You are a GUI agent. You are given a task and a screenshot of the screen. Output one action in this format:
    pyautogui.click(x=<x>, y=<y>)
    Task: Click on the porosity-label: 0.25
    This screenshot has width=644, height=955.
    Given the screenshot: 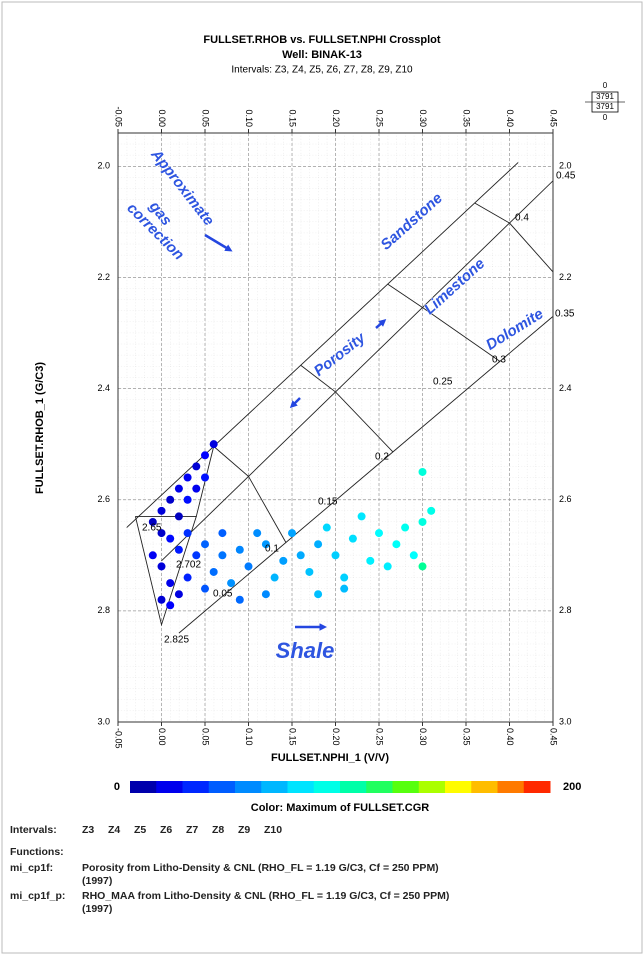 What is the action you would take?
    pyautogui.click(x=443, y=382)
    